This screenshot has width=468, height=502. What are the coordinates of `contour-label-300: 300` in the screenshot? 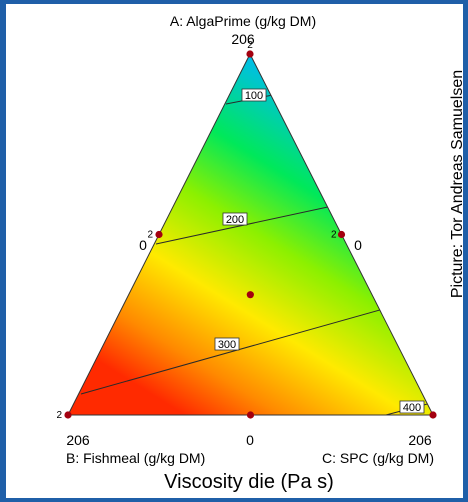 It's located at (227, 345).